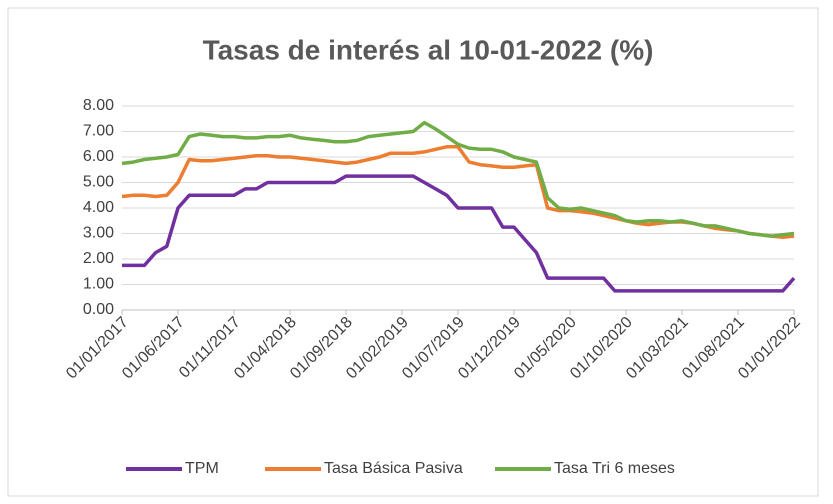 The height and width of the screenshot is (504, 833). I want to click on legend-label: Tasa Básica Pasiva, so click(393, 468).